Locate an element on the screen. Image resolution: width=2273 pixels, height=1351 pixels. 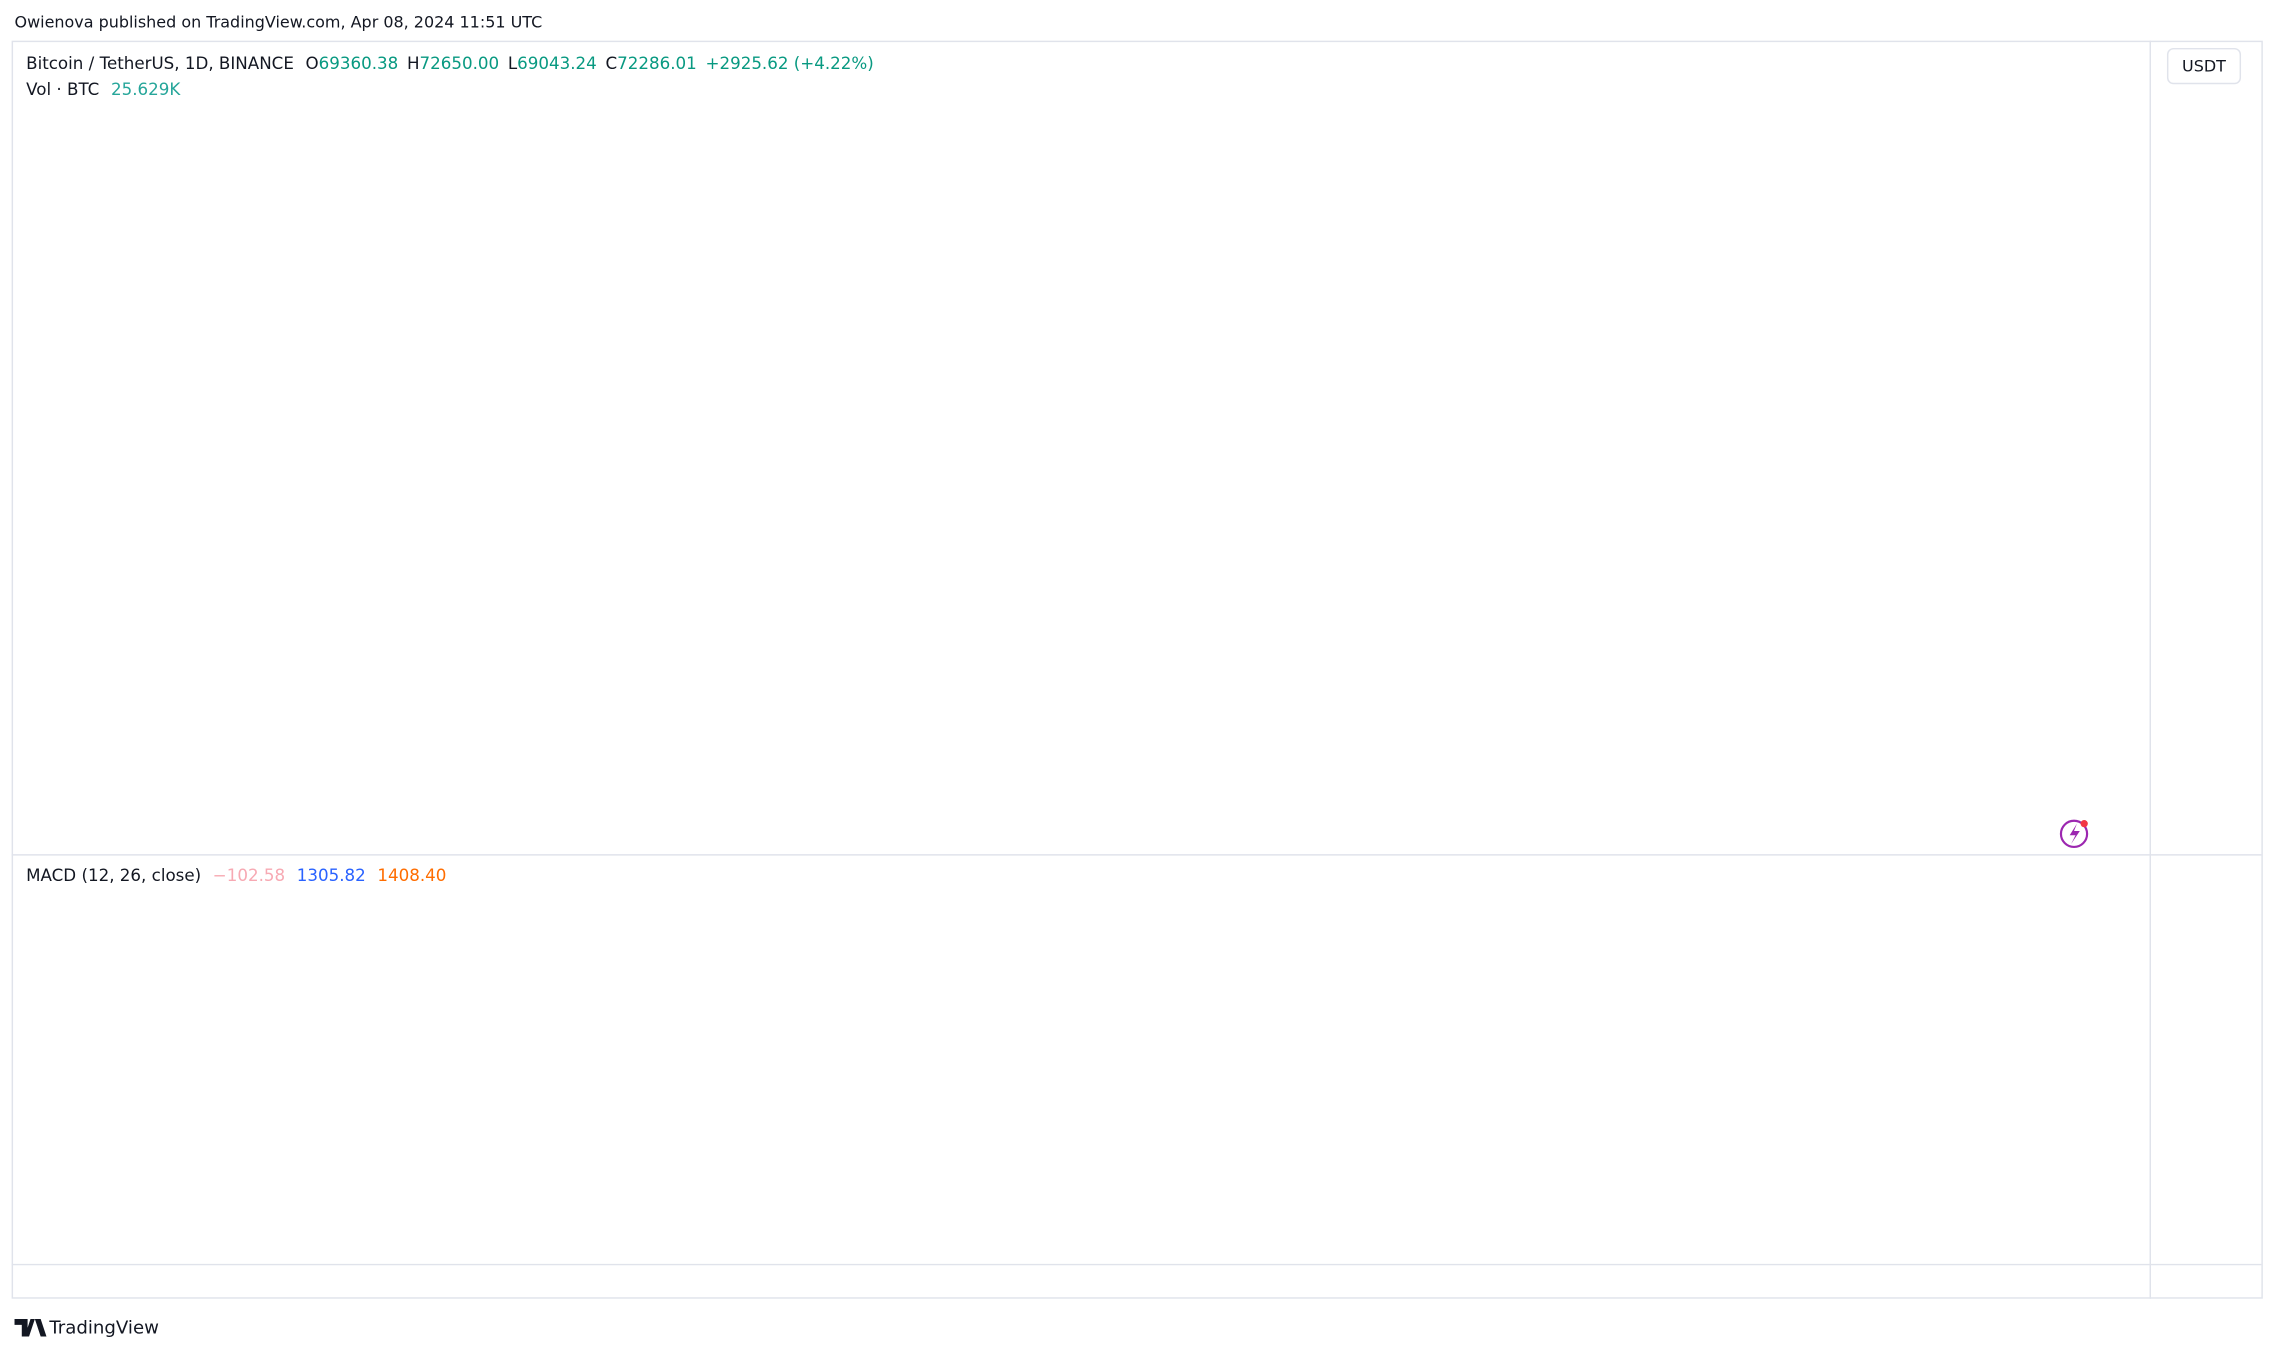
macd-last: 1305.82 is located at coordinates (331, 874).